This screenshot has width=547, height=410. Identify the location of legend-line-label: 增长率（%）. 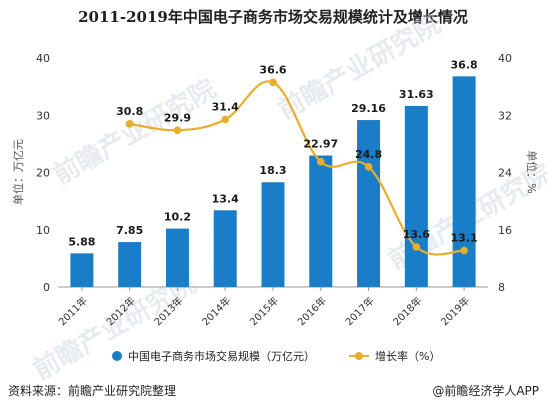
(407, 356).